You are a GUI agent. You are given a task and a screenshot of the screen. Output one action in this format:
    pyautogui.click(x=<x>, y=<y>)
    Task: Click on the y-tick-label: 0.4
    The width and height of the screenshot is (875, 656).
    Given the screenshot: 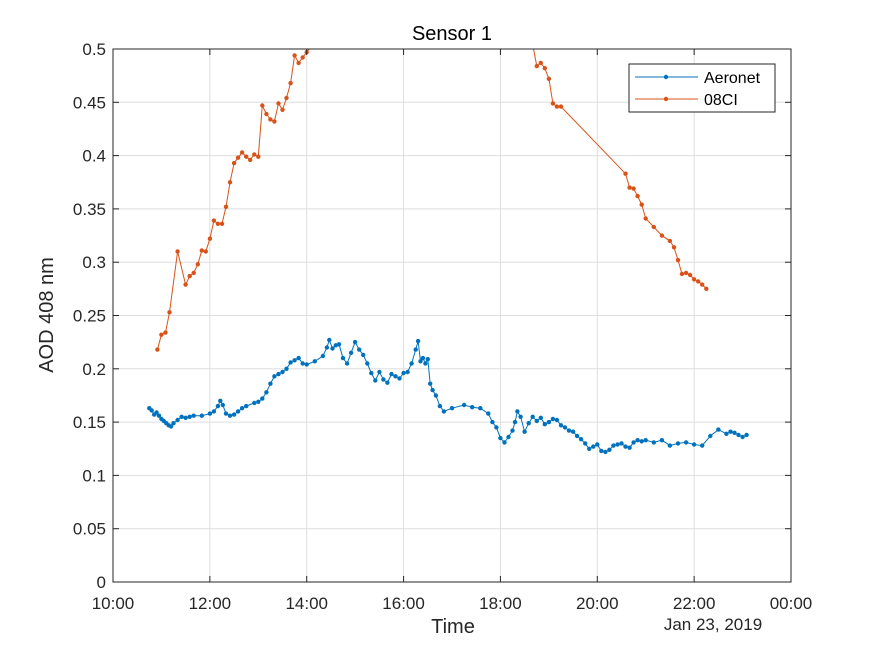 What is the action you would take?
    pyautogui.click(x=94, y=156)
    